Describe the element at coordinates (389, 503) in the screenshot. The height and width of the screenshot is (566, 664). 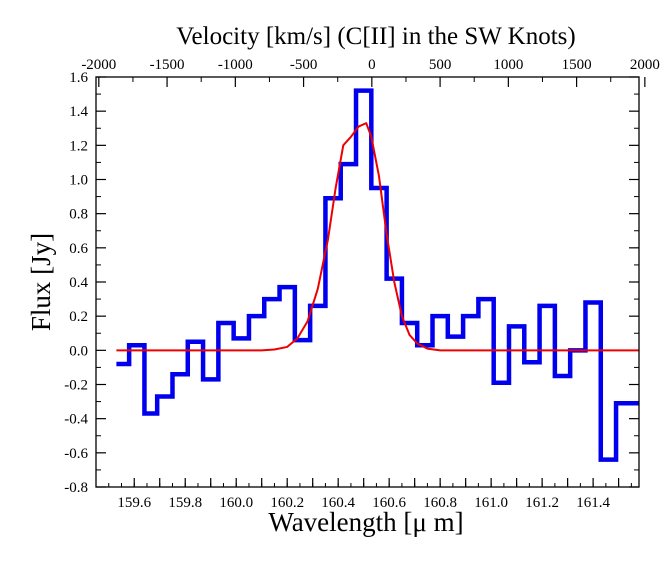
I see `x-tick-label: 160.6` at that location.